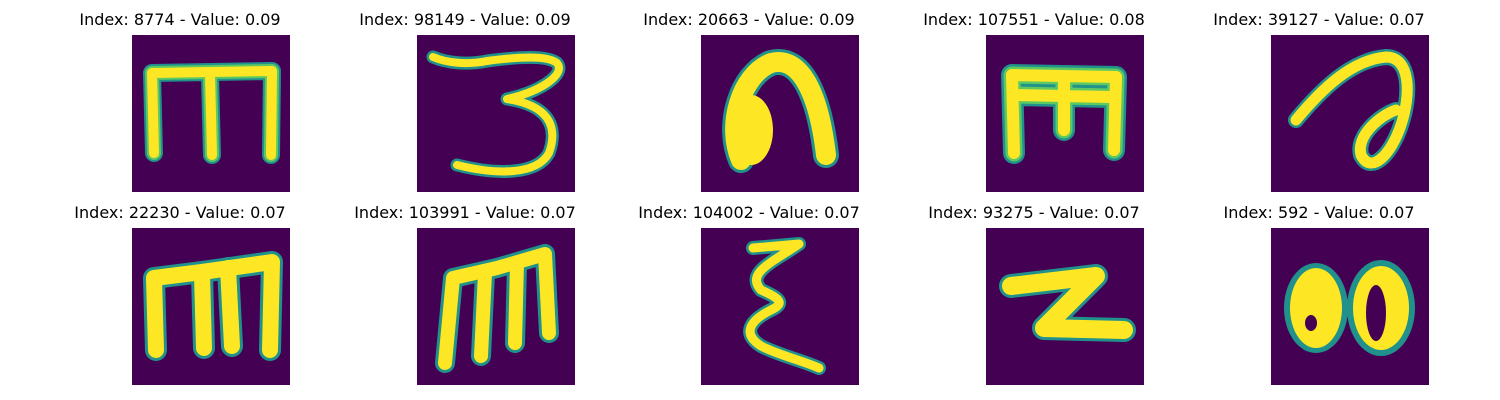 Image resolution: width=1500 pixels, height=400 pixels. What do you see at coordinates (465, 19) in the screenshot?
I see `panel-title: Index: 98149 - Value: 0.09` at bounding box center [465, 19].